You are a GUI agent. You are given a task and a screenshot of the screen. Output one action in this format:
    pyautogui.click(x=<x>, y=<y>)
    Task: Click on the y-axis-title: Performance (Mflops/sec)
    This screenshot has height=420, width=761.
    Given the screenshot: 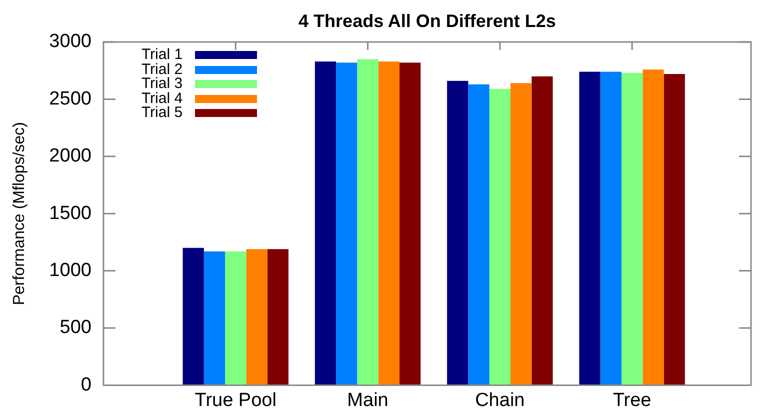 What is the action you would take?
    pyautogui.click(x=19, y=214)
    